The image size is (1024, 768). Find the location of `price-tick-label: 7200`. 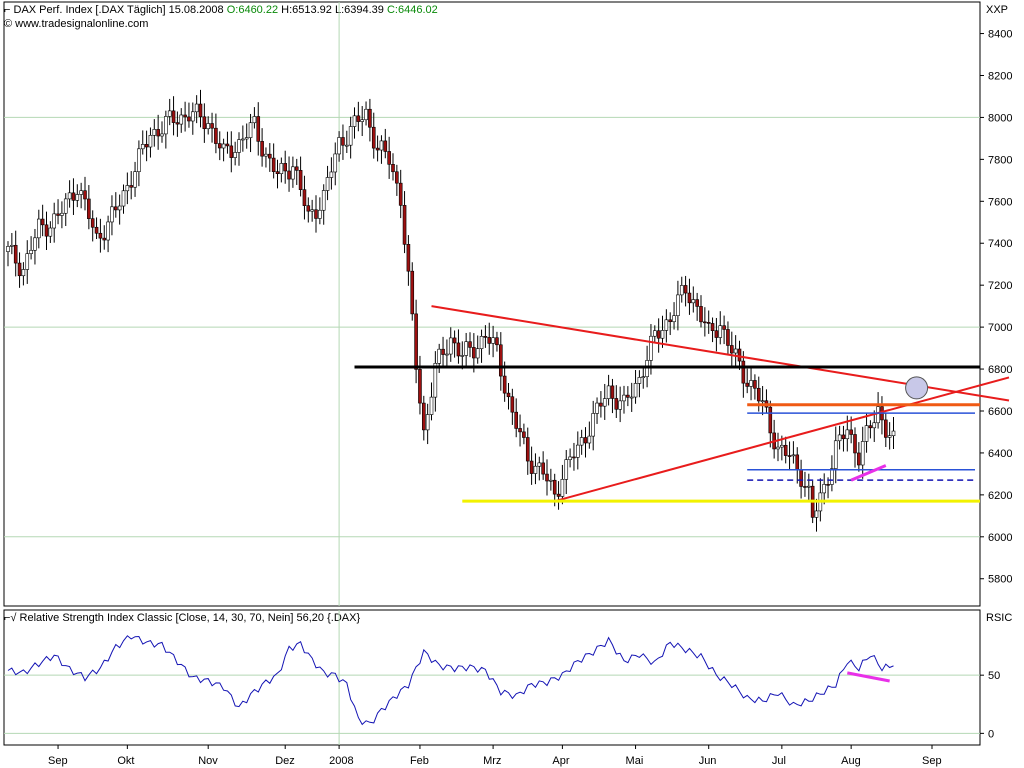

price-tick-label: 7200 is located at coordinates (1000, 286).